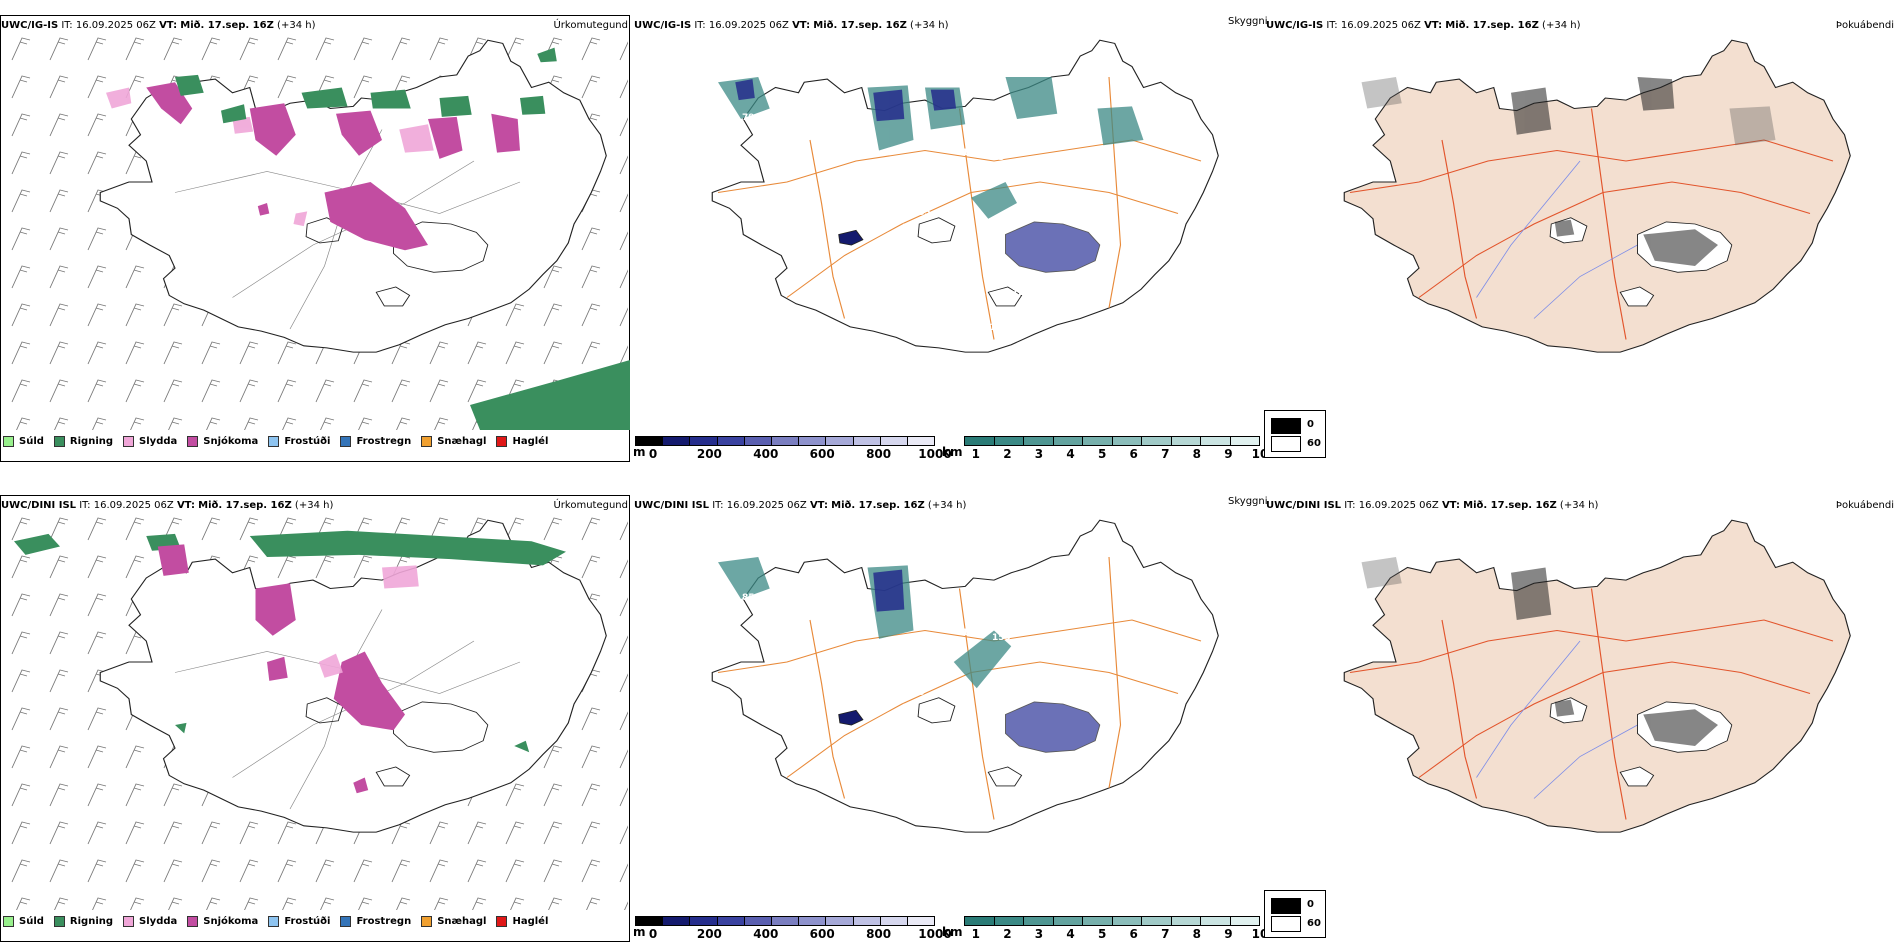 The image size is (1900, 950). What do you see at coordinates (953, 288) in the screenshot?
I see `cloud-base-label: 17` at bounding box center [953, 288].